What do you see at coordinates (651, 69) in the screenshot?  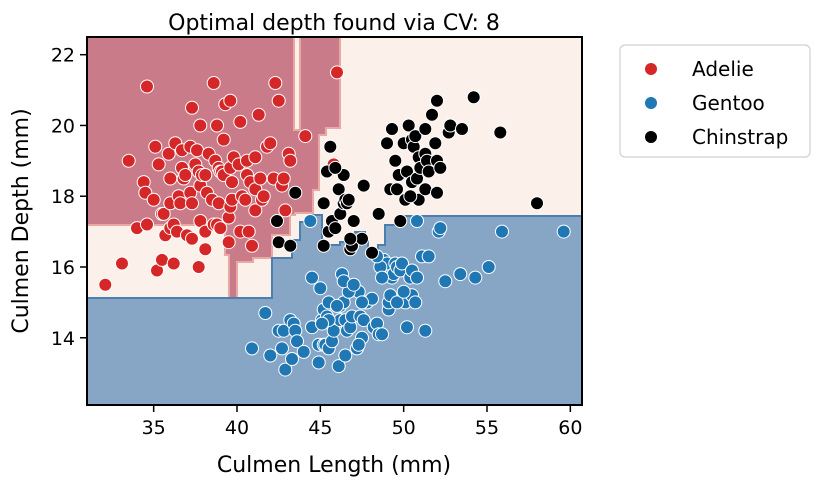 I see `legend-marker-adelie` at bounding box center [651, 69].